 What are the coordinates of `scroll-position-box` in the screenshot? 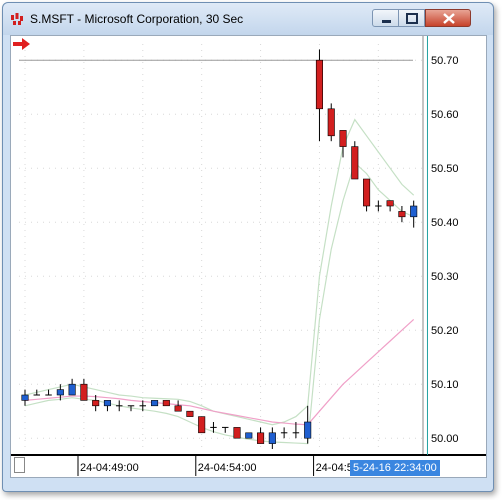 It's located at (19, 465).